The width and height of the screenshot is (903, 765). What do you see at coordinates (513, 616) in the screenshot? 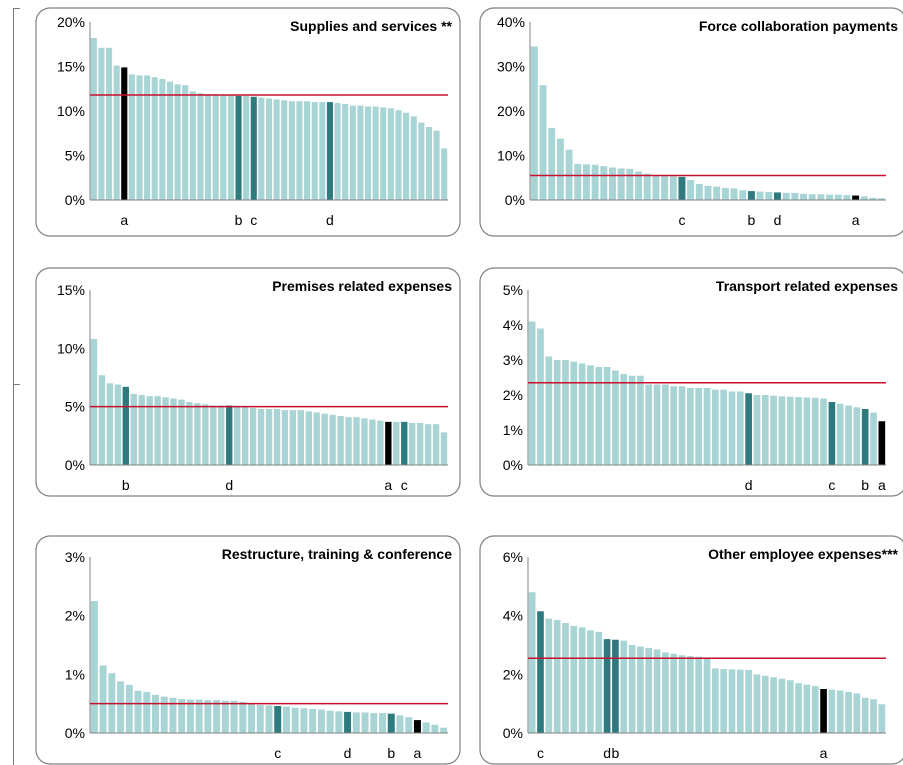
I see `y-tick-label: 4%` at bounding box center [513, 616].